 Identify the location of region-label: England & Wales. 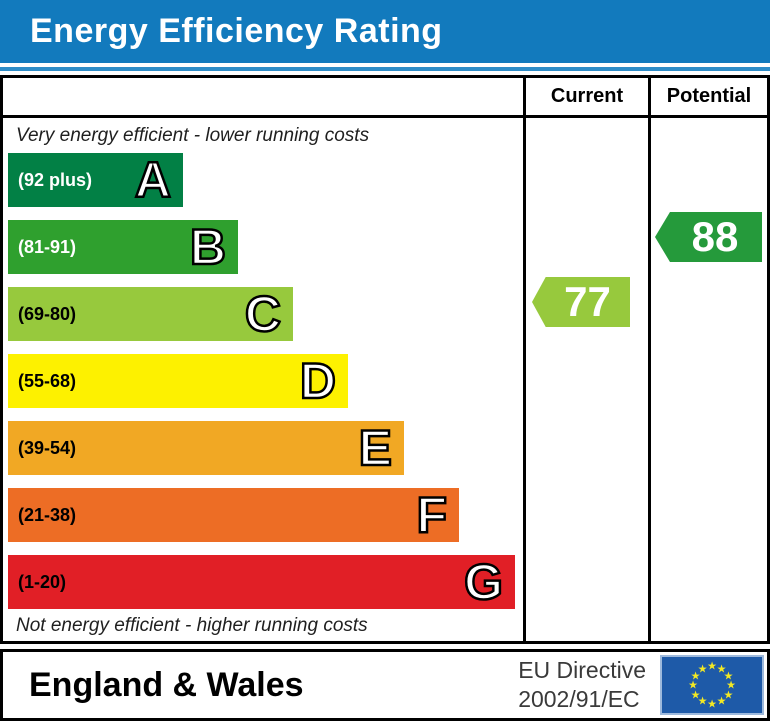
(166, 684).